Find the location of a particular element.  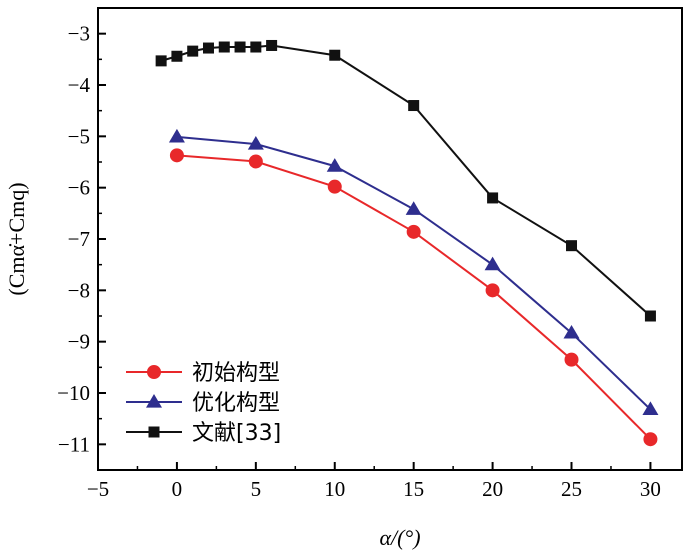

x-tick-label: 10 is located at coordinates (334, 489).